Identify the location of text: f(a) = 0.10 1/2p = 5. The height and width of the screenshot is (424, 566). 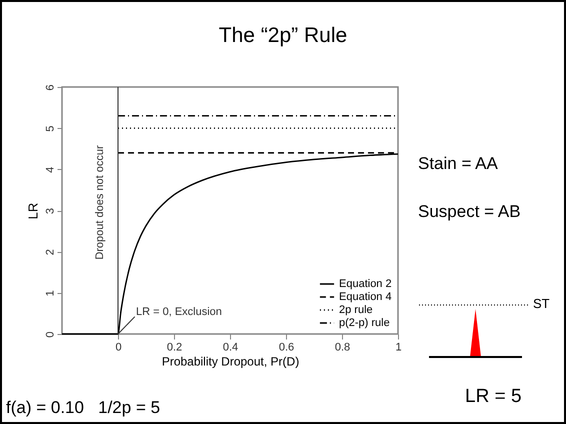
(83, 408).